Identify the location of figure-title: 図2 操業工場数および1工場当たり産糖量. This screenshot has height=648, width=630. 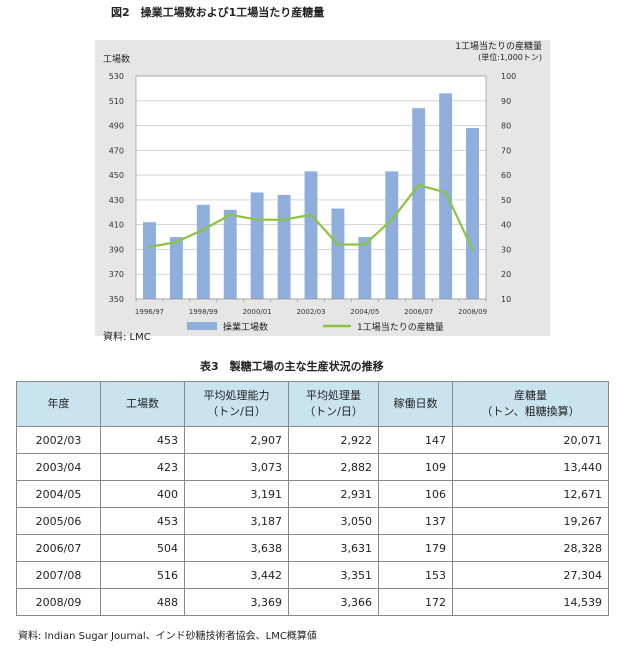
(218, 12).